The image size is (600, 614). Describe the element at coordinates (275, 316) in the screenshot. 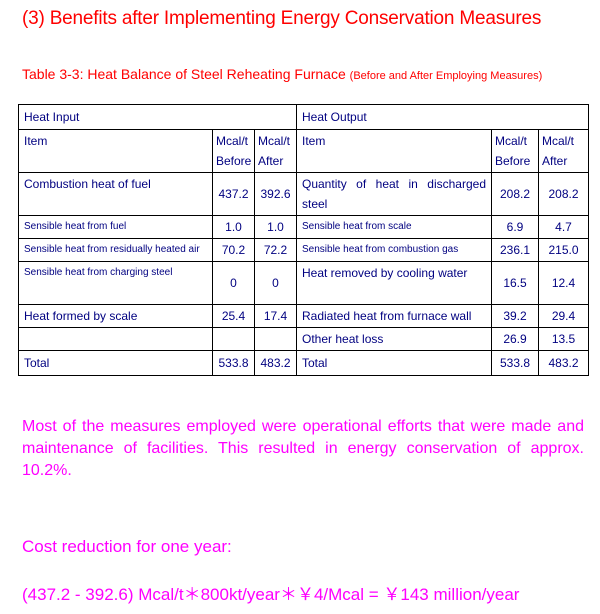

I see `input-after-value: 17.4` at that location.